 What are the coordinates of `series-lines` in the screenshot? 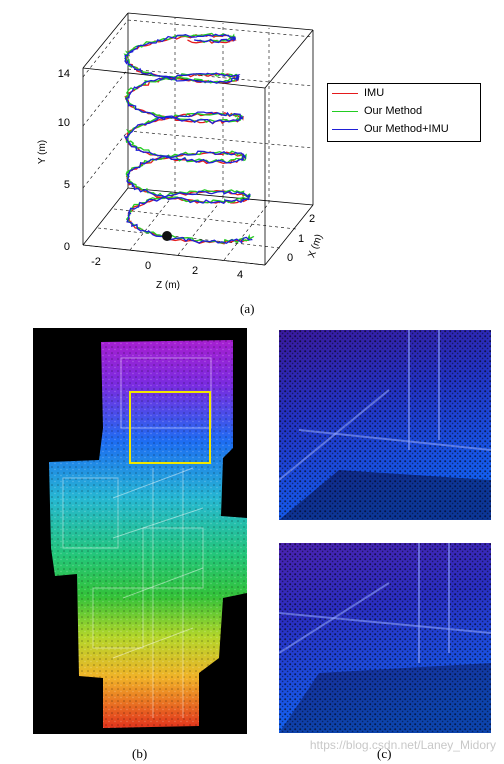 It's located at (189, 138).